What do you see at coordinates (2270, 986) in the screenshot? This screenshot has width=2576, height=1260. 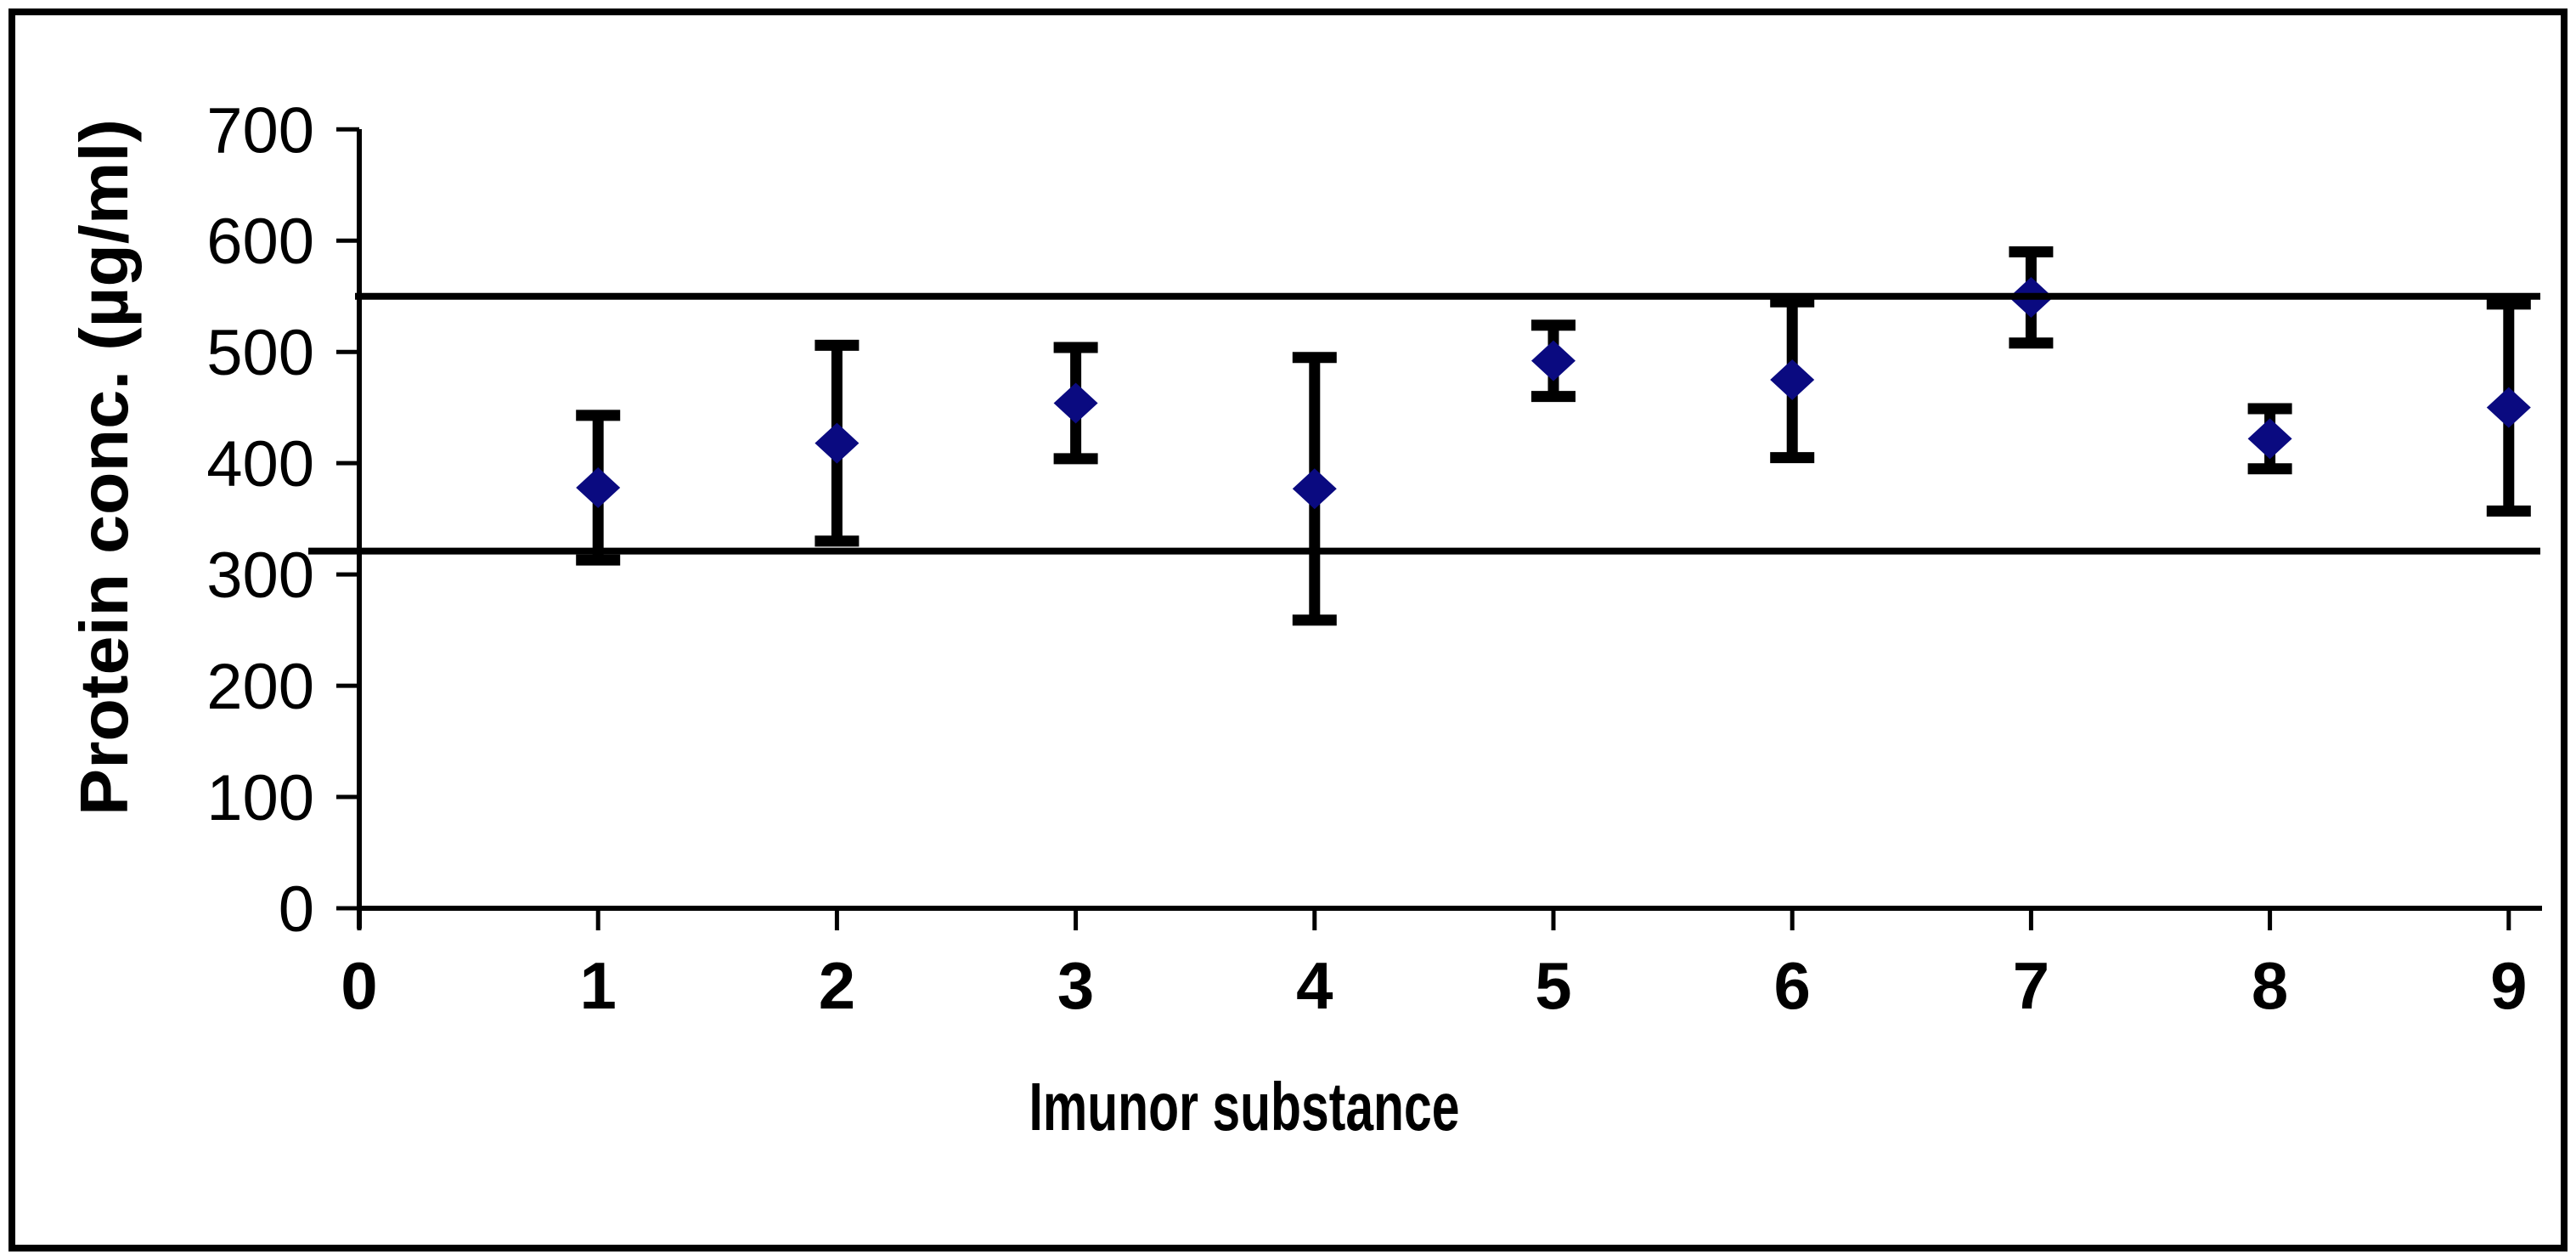 I see `x-tick-label: 8` at bounding box center [2270, 986].